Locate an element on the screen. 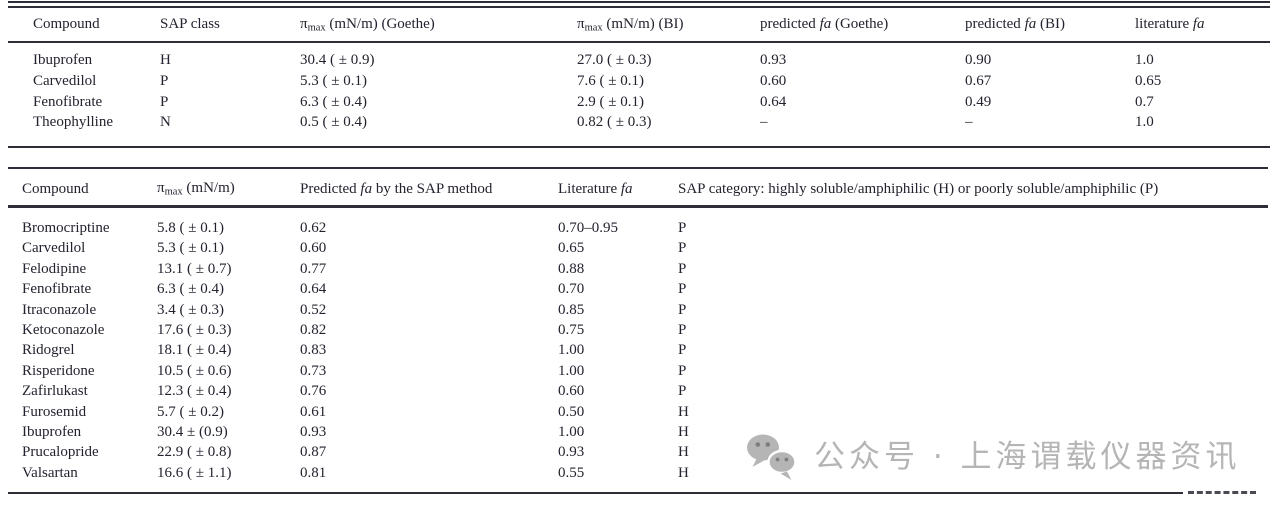 The width and height of the screenshot is (1280, 515). table-cell: 22.9 ( ± 0.8) is located at coordinates (194, 452).